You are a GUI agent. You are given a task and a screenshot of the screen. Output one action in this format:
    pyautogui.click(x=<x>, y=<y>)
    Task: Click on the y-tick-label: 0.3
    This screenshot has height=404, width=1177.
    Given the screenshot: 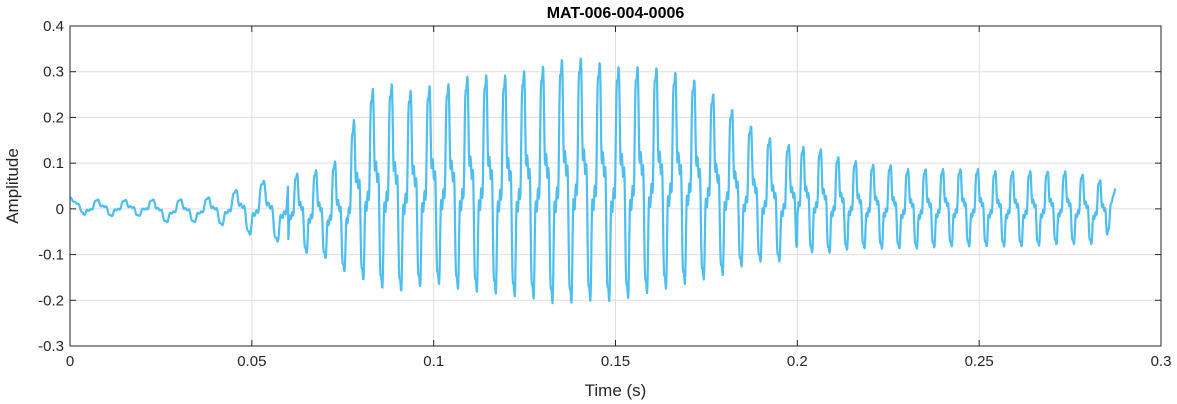 What is the action you would take?
    pyautogui.click(x=53, y=72)
    